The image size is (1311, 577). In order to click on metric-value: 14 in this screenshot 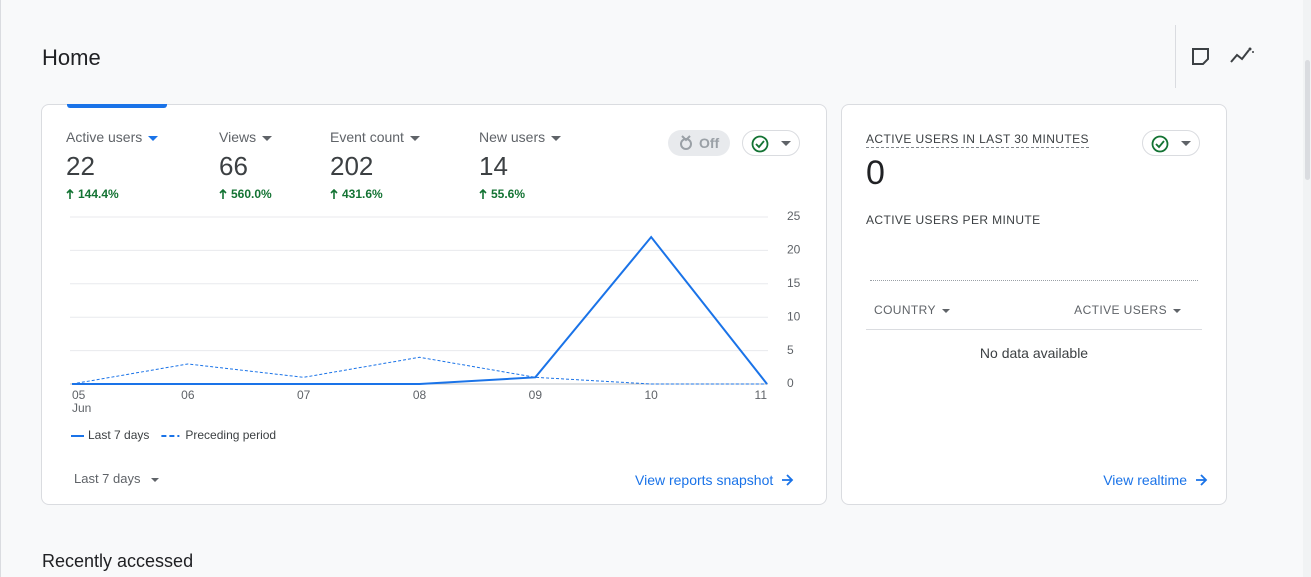, I will do `click(493, 166)`.